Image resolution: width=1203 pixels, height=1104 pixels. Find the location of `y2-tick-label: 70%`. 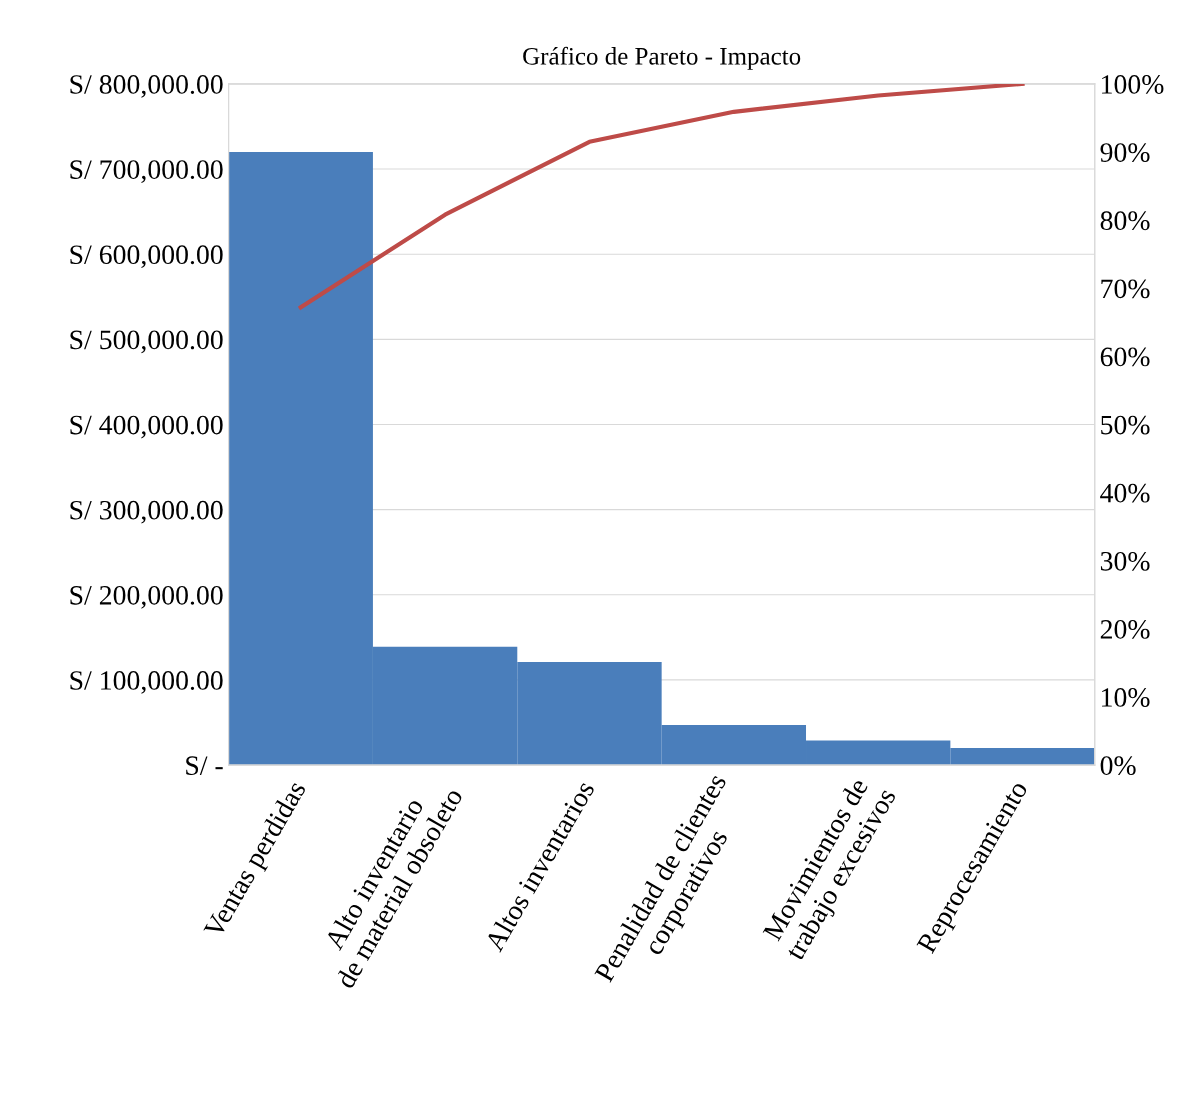

y2-tick-label: 70% is located at coordinates (1125, 289).